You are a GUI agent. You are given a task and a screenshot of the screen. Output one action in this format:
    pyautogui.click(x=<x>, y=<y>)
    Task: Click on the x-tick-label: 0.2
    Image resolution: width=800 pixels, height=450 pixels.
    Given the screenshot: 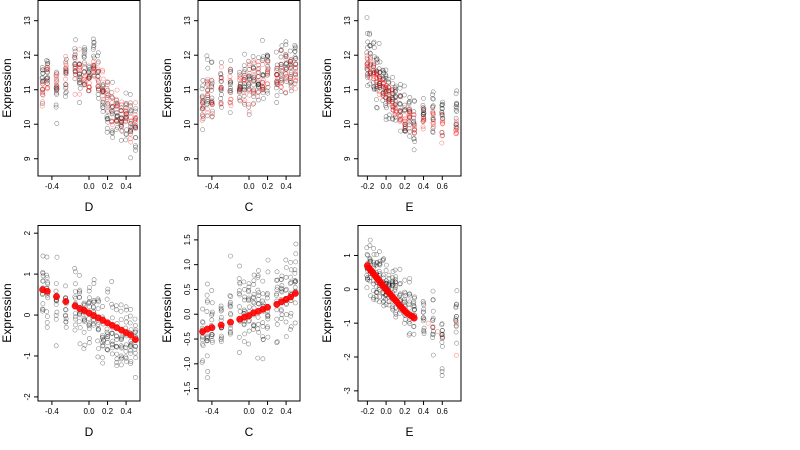 What is the action you would take?
    pyautogui.click(x=108, y=186)
    